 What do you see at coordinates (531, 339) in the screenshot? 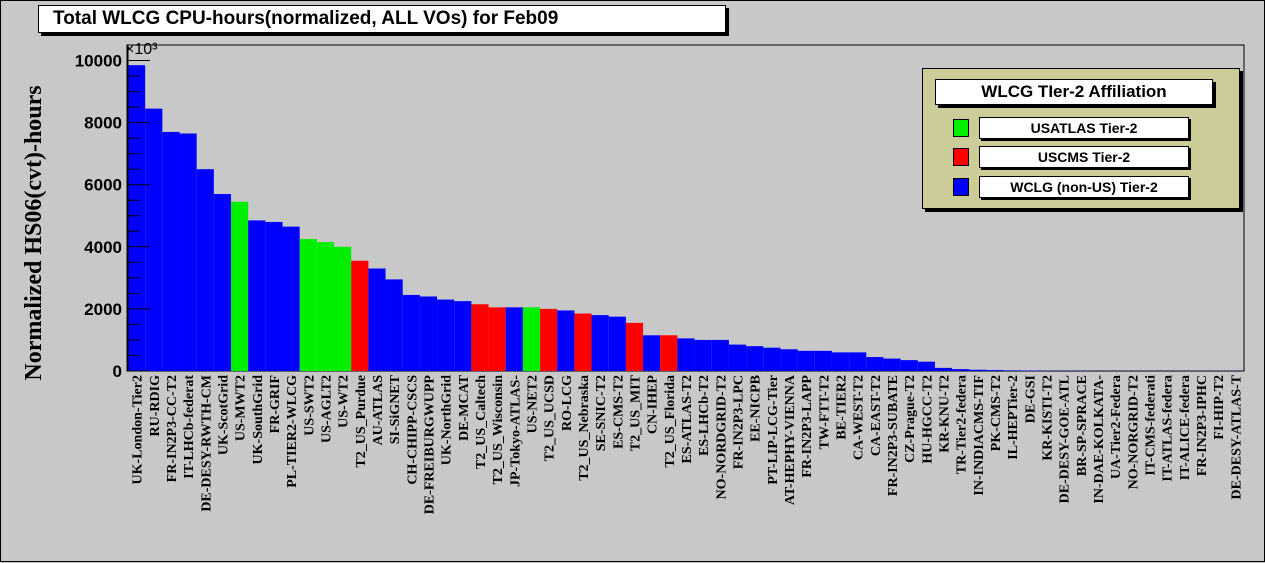
I see `bar-us-net2` at bounding box center [531, 339].